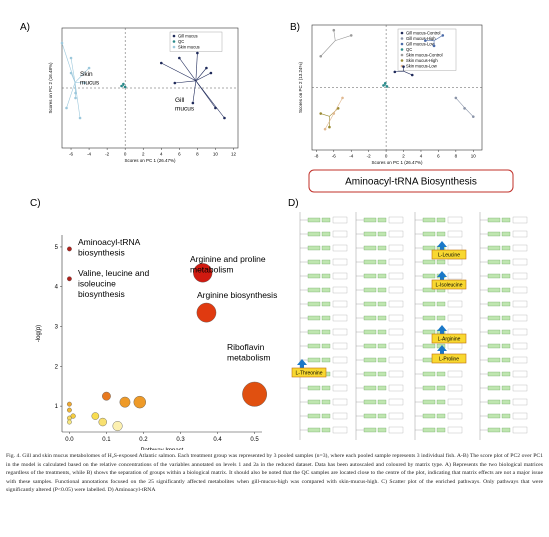 Image resolution: width=549 pixels, height=537 pixels. I want to click on x-axis-label: Pathway Impact, so click(162, 449).